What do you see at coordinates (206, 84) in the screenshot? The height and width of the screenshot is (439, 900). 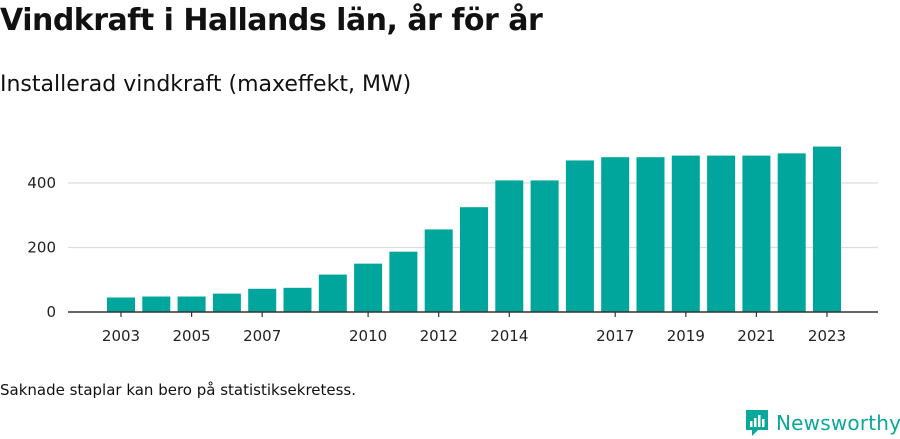 I see `chart-subtitle: Installerad vindkraft (maxeffekt, MW)` at bounding box center [206, 84].